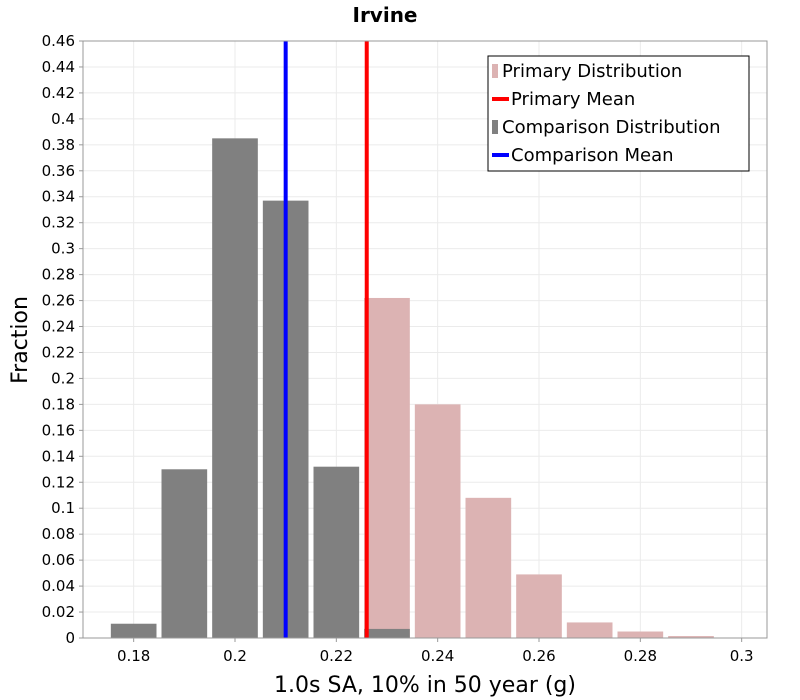 This screenshot has height=700, width=800. I want to click on x-tick-label: 0.24, so click(437, 656).